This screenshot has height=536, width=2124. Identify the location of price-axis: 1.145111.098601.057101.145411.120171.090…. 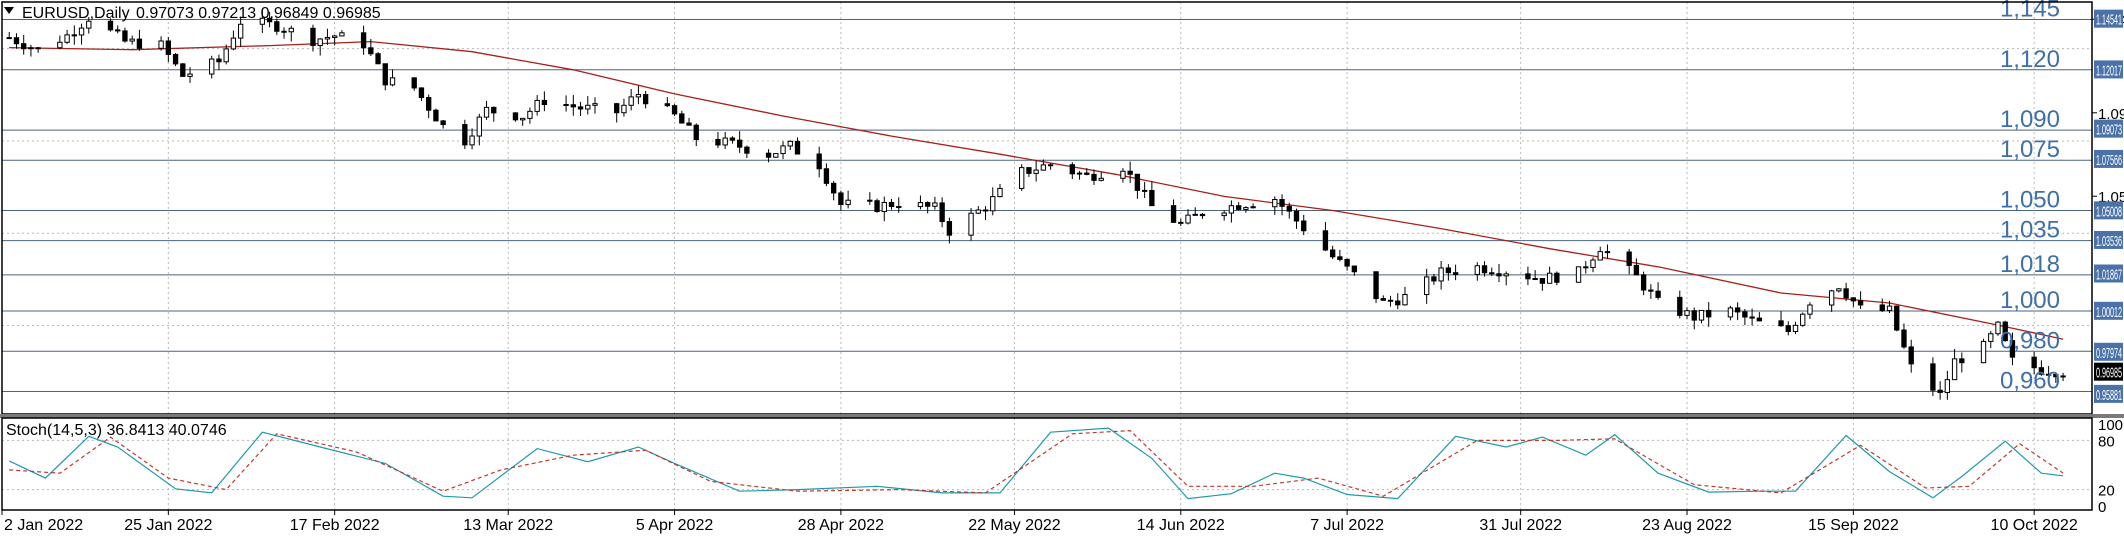
(2108, 206).